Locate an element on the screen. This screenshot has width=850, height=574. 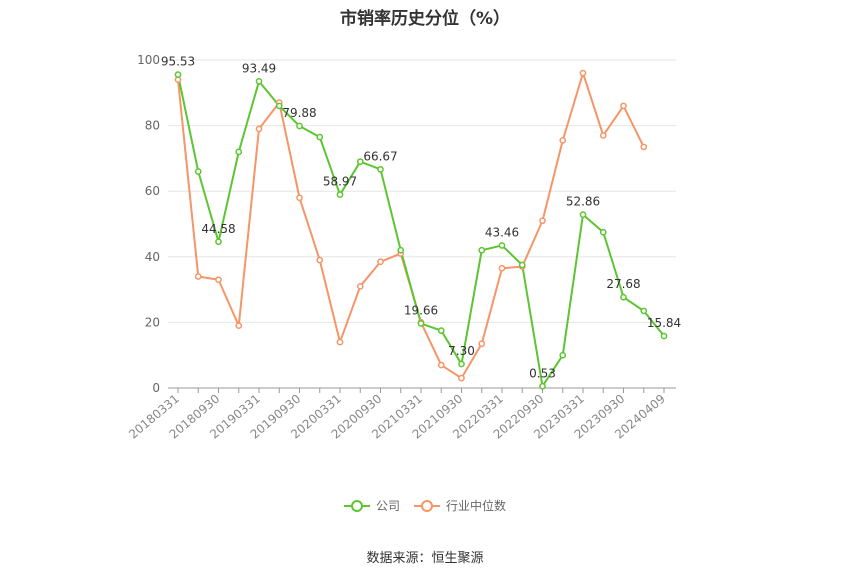
data-label: 93.49 is located at coordinates (259, 68).